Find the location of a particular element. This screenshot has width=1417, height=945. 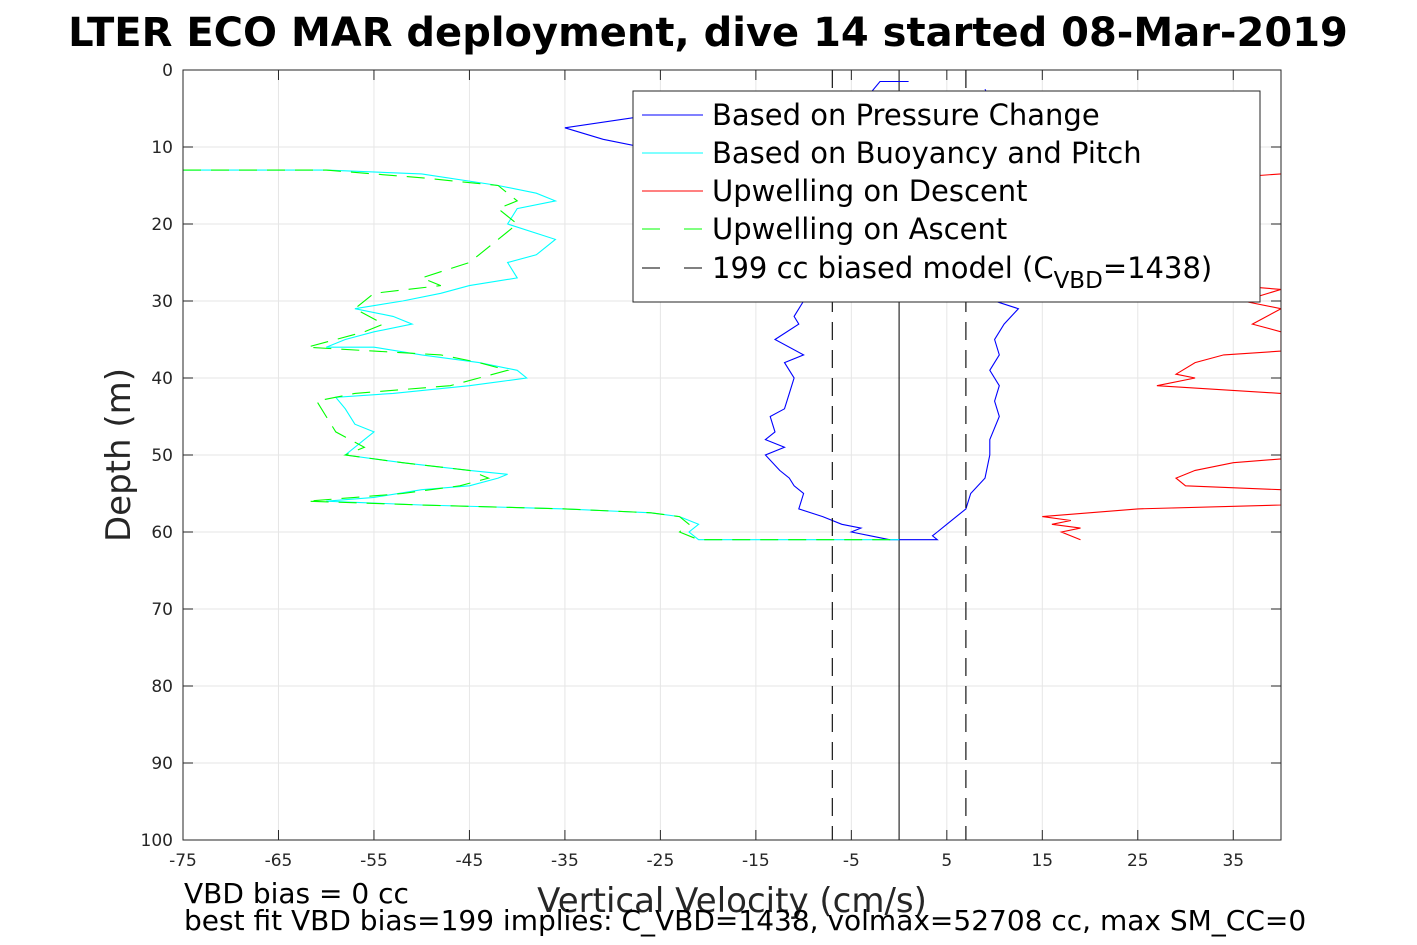

y-tick-label: 40 is located at coordinates (162, 379).